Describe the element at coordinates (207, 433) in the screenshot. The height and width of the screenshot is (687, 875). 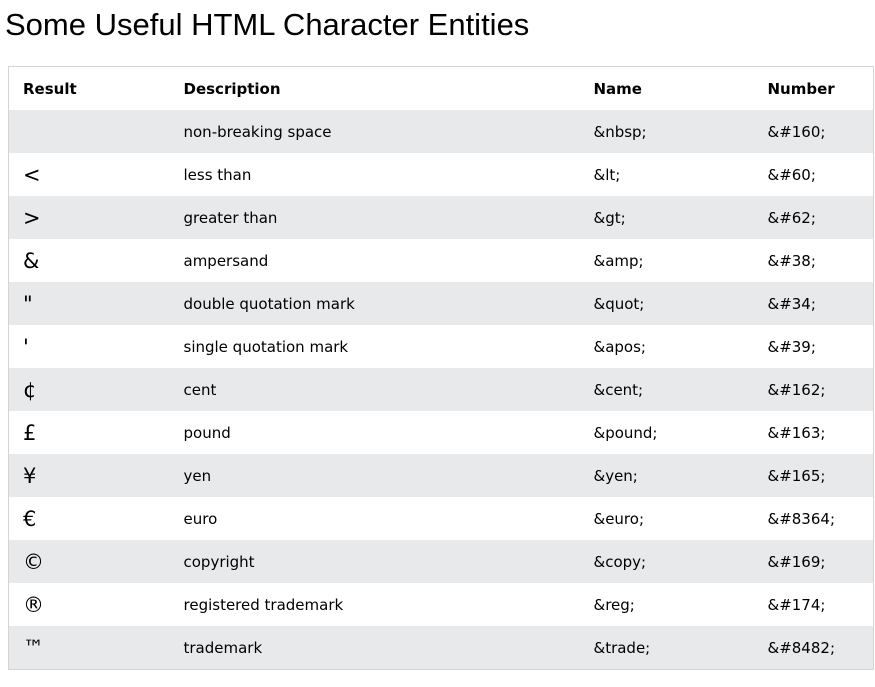
I see `description-cell: pound` at that location.